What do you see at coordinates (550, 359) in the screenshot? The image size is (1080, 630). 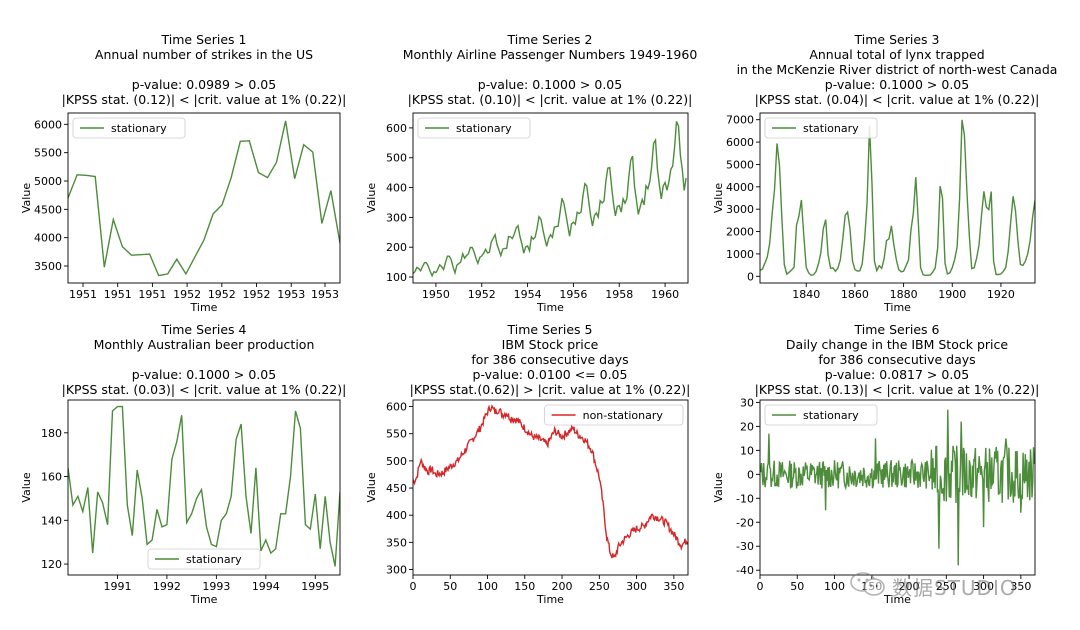 I see `chart-5-title-line: for 386 consecutive days` at bounding box center [550, 359].